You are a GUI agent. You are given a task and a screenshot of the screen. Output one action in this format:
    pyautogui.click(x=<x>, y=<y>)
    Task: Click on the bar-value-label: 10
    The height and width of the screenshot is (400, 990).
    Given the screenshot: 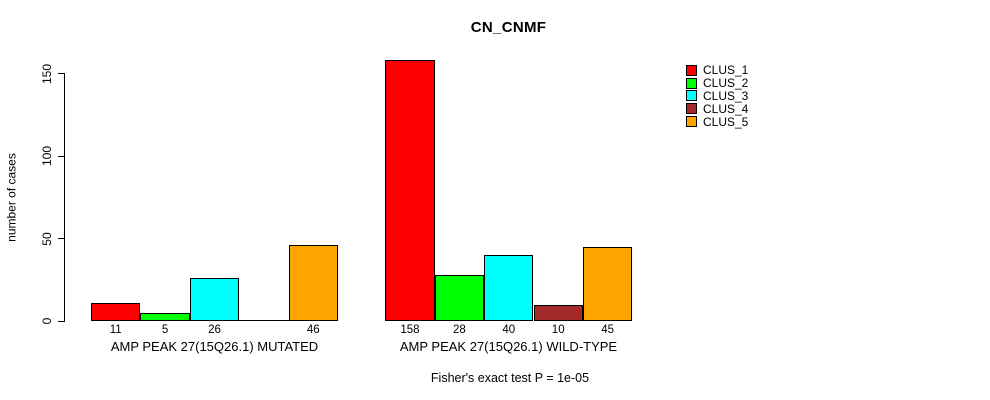 What is the action you would take?
    pyautogui.click(x=558, y=330)
    